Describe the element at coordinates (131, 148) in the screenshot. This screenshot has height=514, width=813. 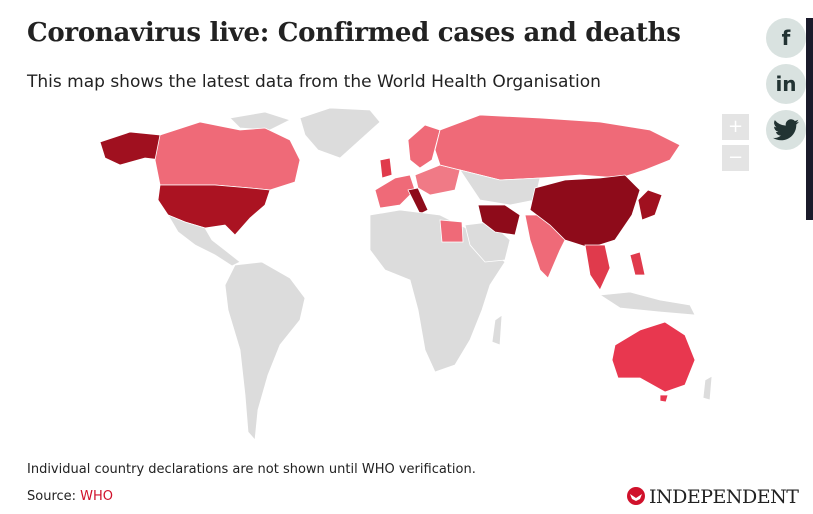
I see `alaska` at that location.